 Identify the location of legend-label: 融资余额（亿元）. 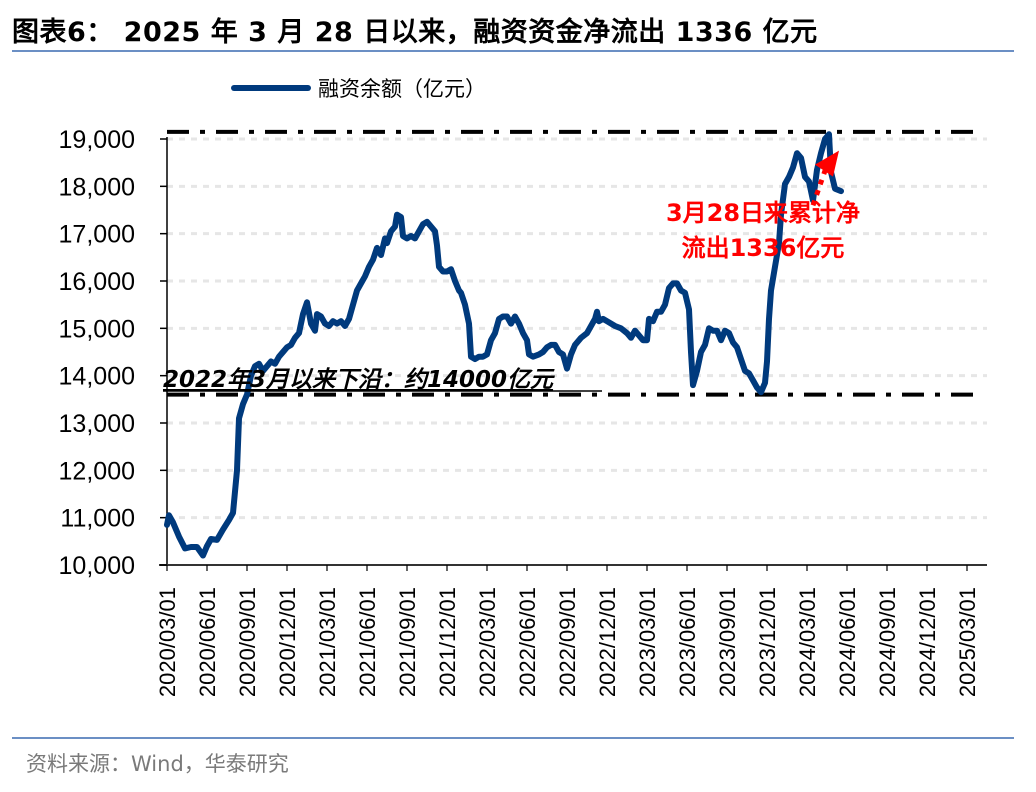
(402, 89).